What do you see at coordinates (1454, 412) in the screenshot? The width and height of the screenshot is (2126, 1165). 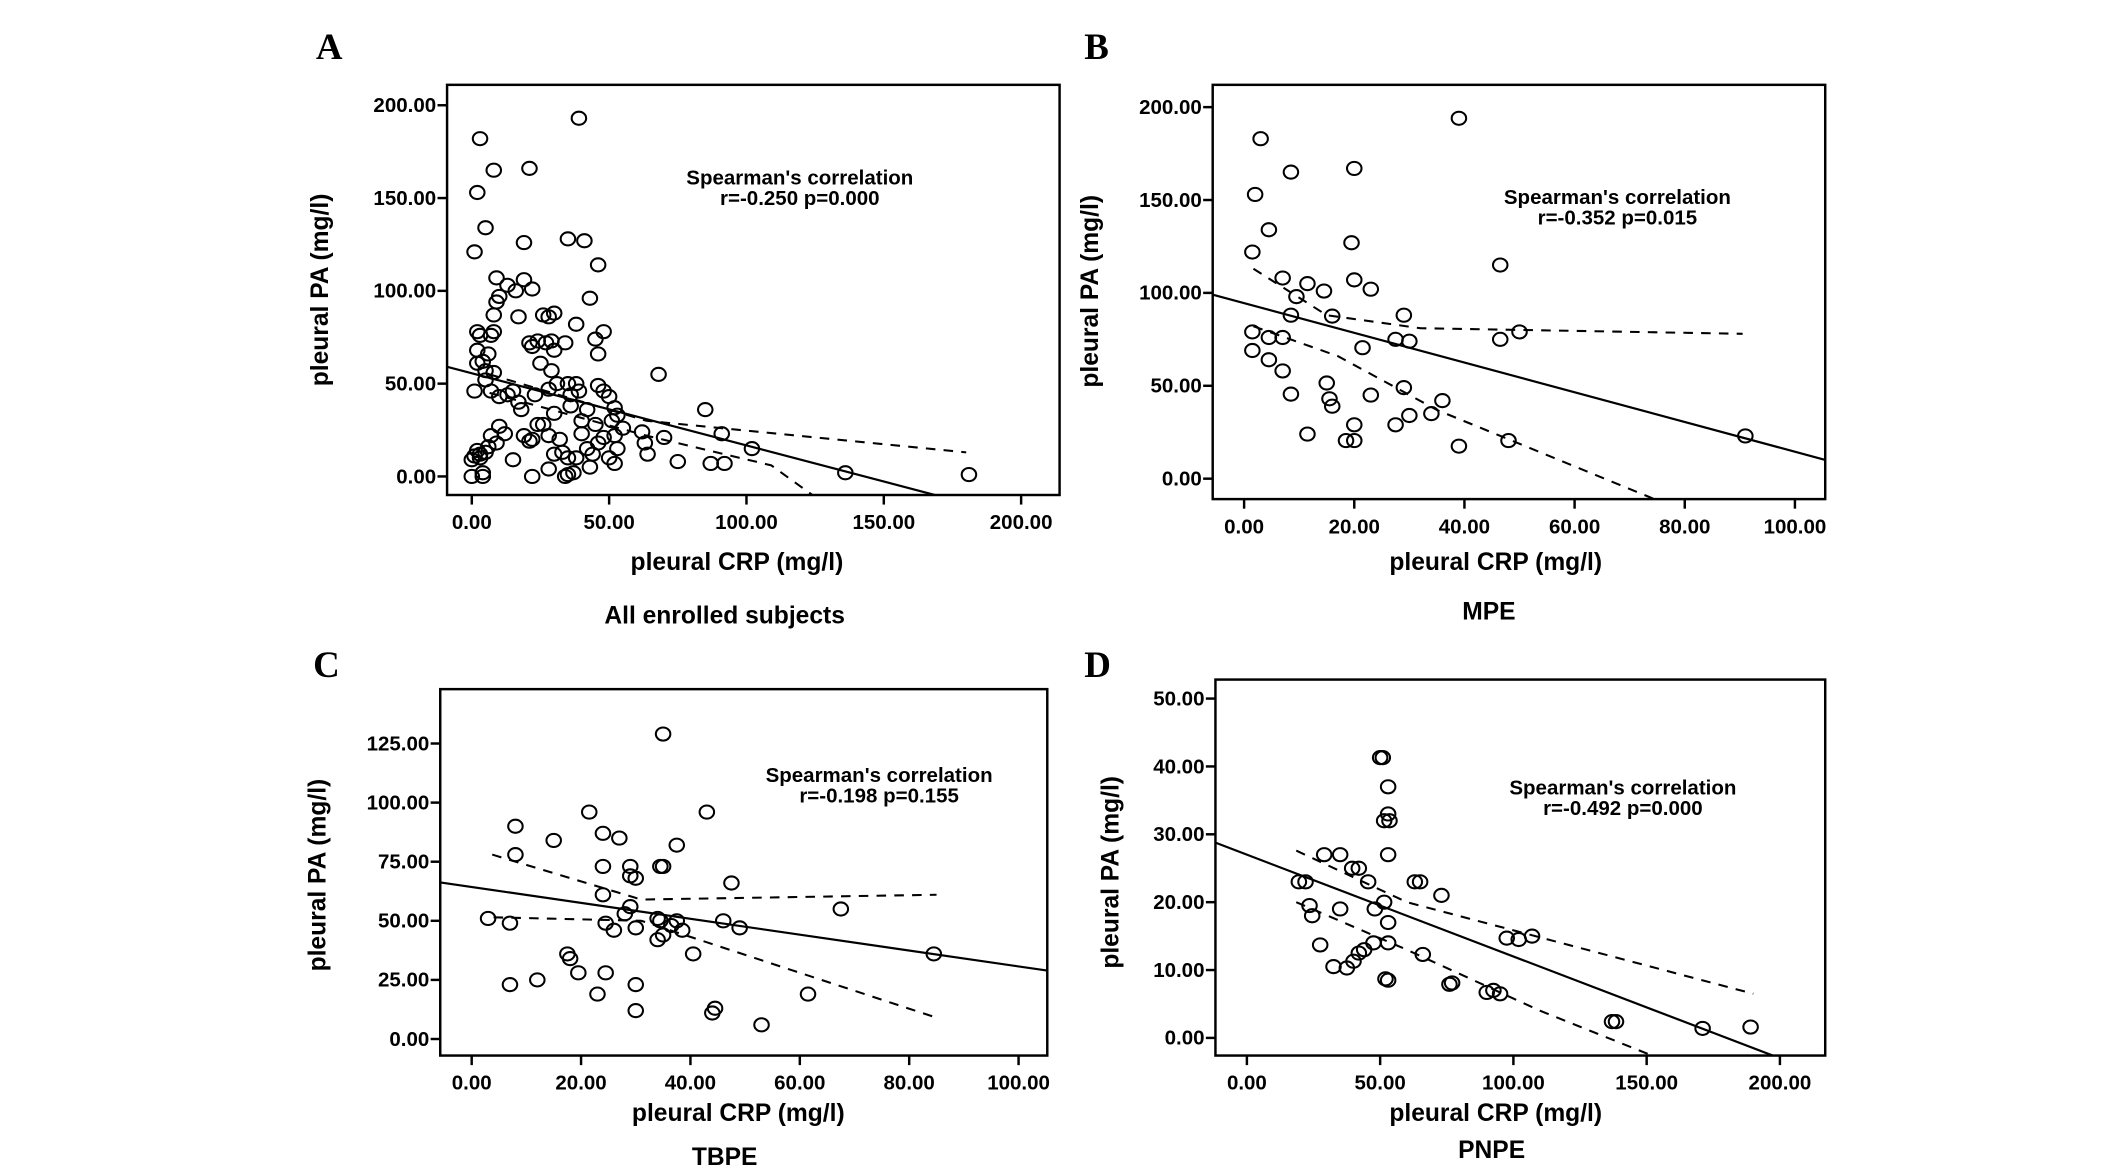 I see `confidence-band-lower` at bounding box center [1454, 412].